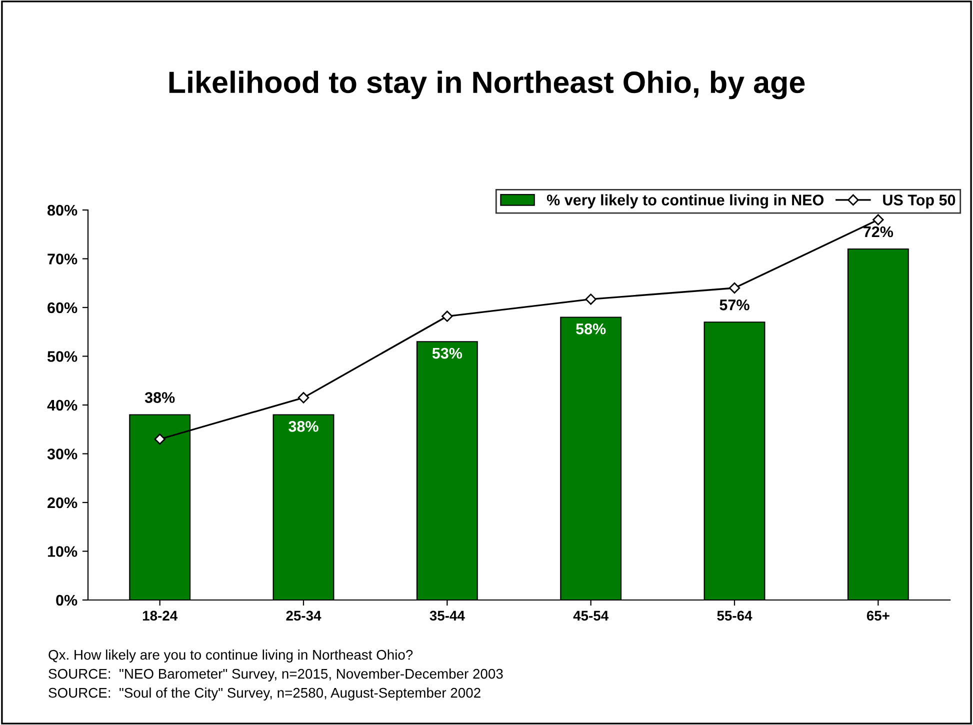  Describe the element at coordinates (230, 656) in the screenshot. I see `text: Qx. How likely are you to continue living in Northeast Ohio?` at that location.